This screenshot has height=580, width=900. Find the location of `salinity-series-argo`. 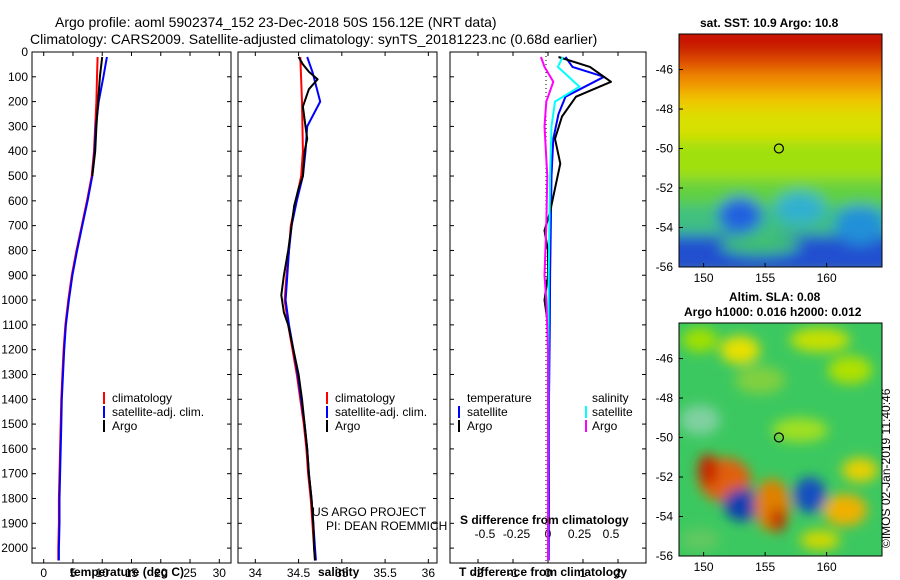

salinity-series-argo is located at coordinates (299, 308).